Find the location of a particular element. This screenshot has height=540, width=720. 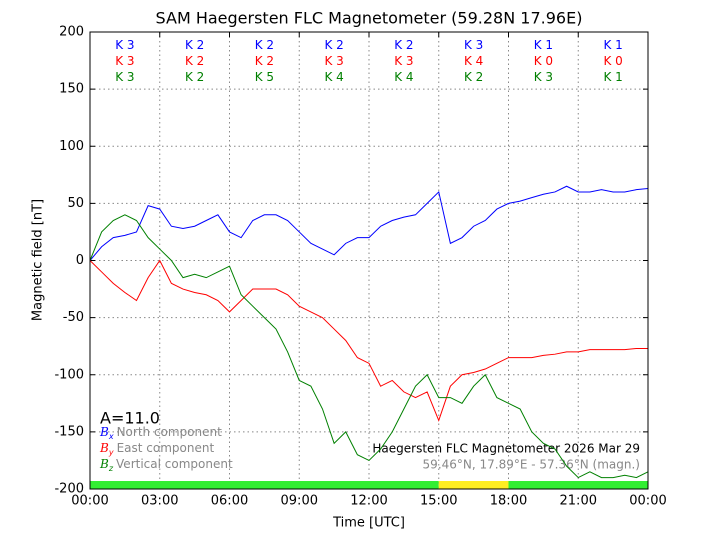

legend-subscript: y is located at coordinates (111, 452).